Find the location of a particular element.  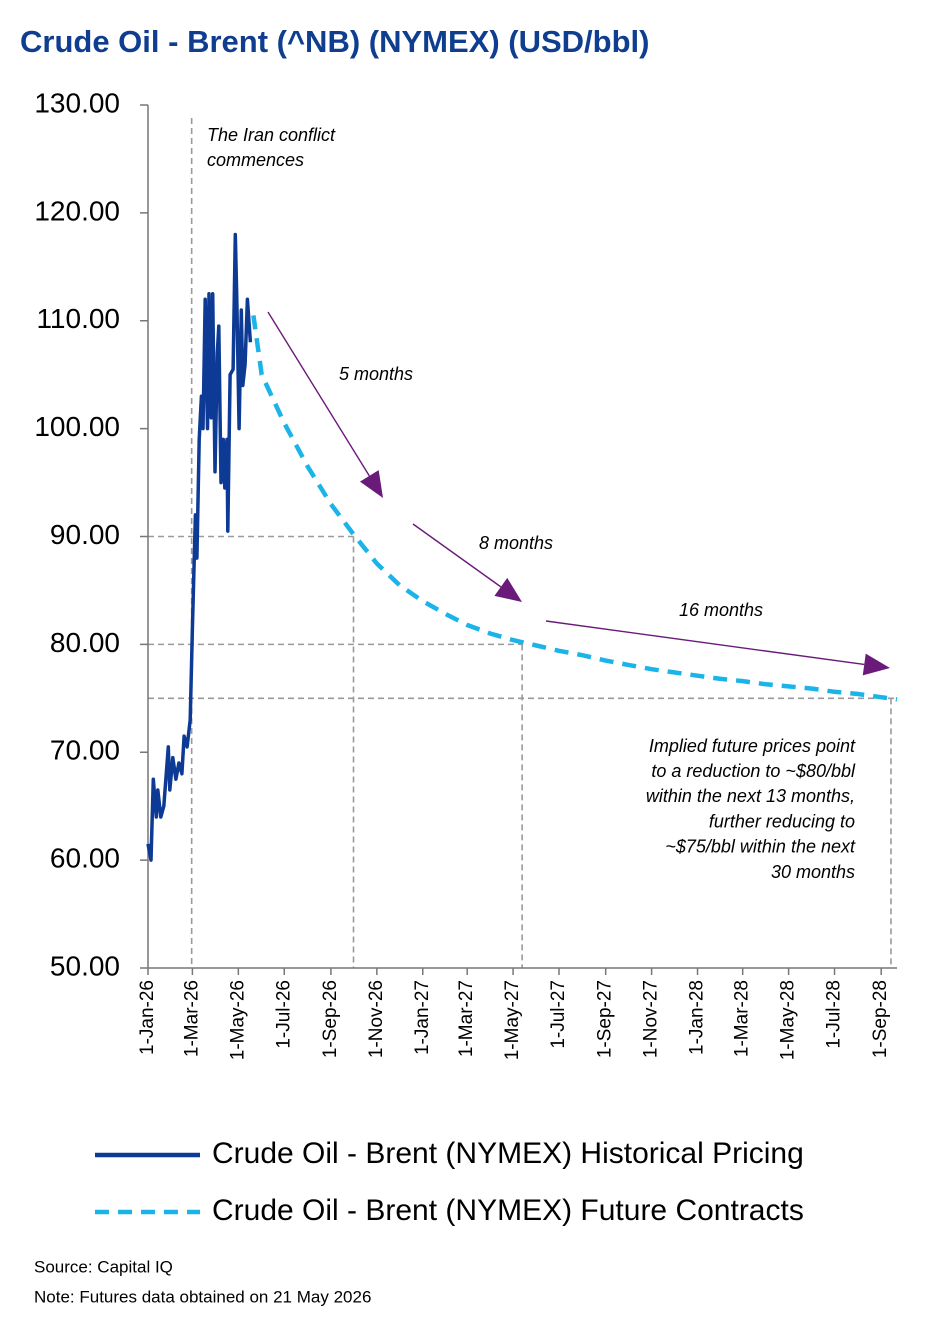

note-line: further reducing to is located at coordinates (782, 821).